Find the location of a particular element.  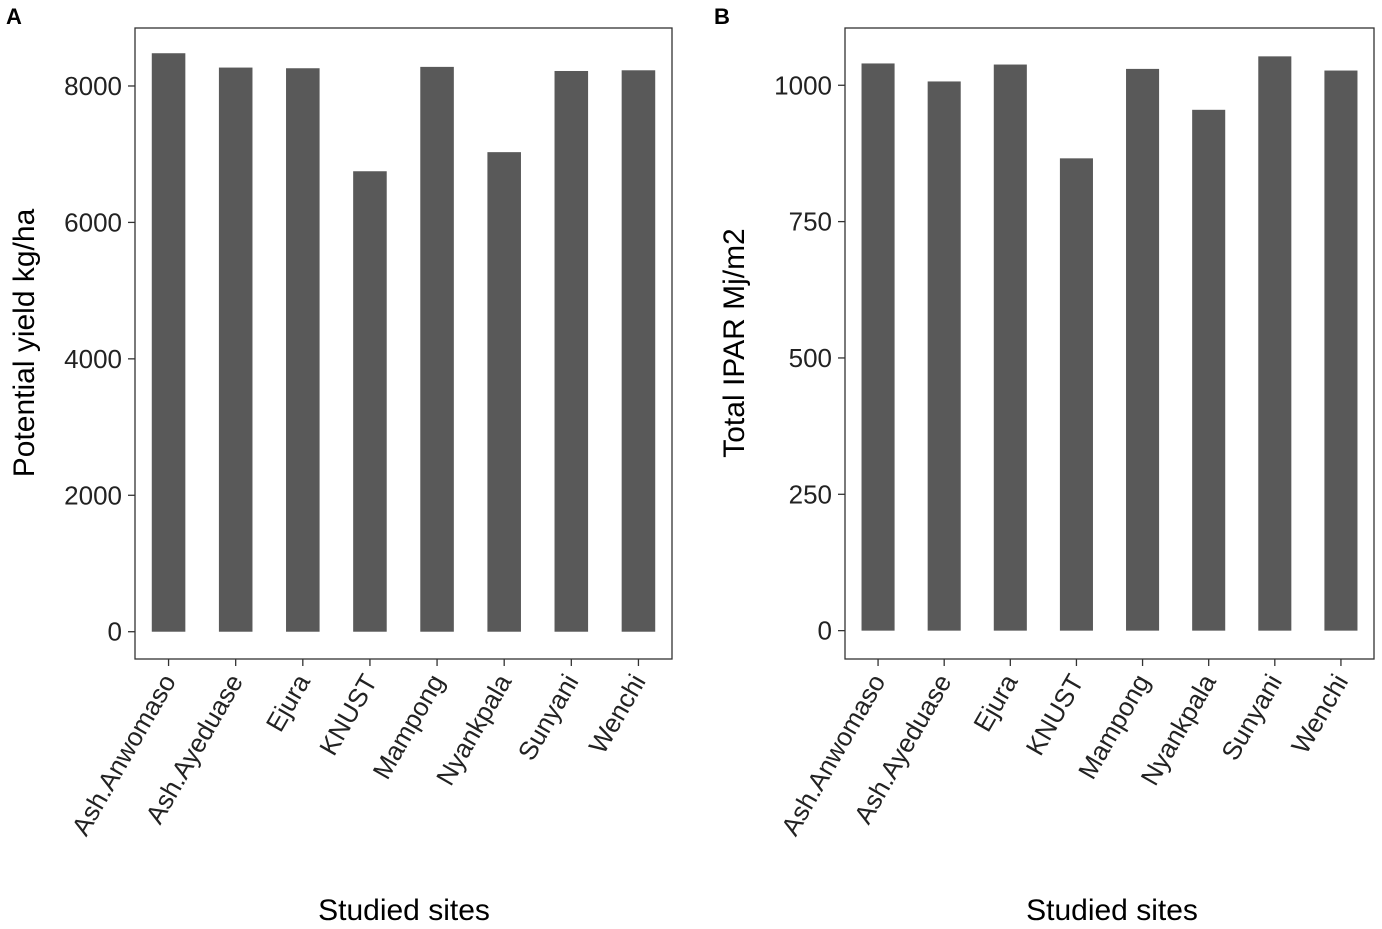

y-tick-label: 2000 is located at coordinates (93, 495).